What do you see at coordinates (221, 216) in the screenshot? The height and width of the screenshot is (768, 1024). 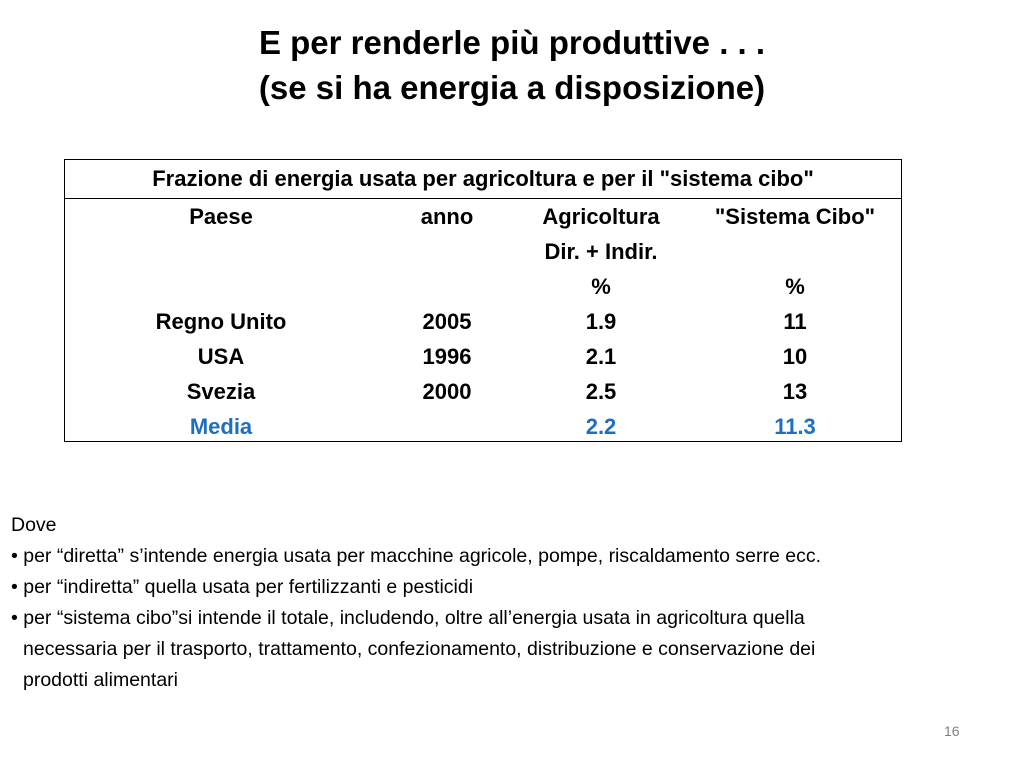 I see `header-paese: Paese` at bounding box center [221, 216].